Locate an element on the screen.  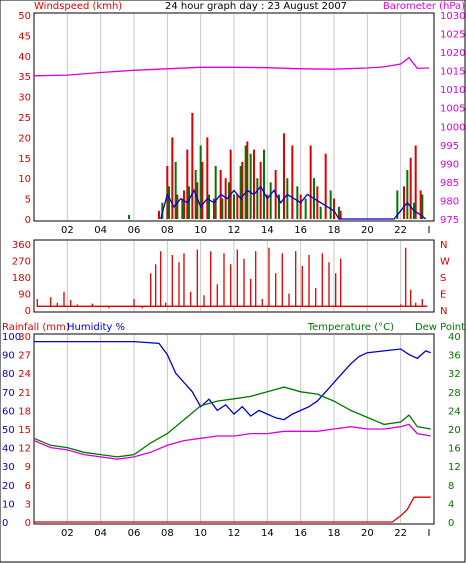
windspeed-tick-label: 25 is located at coordinates (24, 118).